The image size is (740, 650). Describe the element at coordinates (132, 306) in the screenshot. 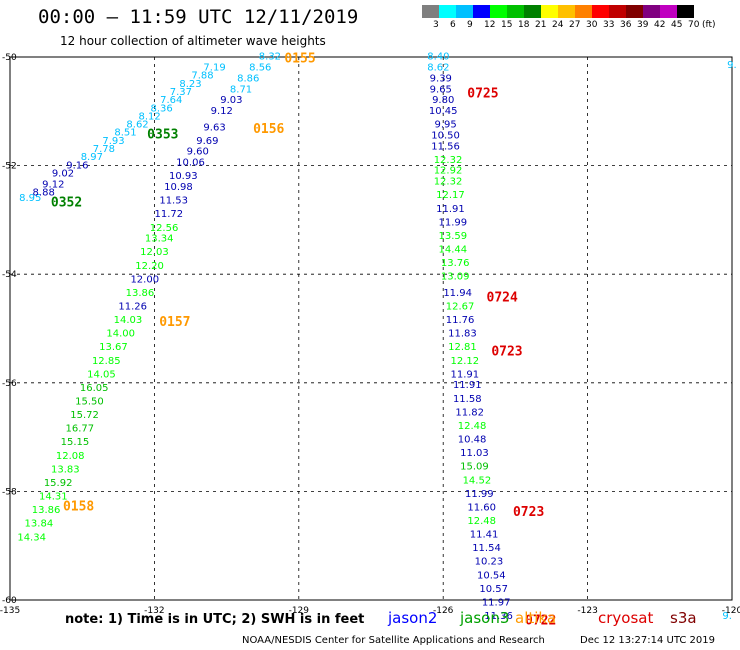

I see `wave-height-value: 11.26` at that location.